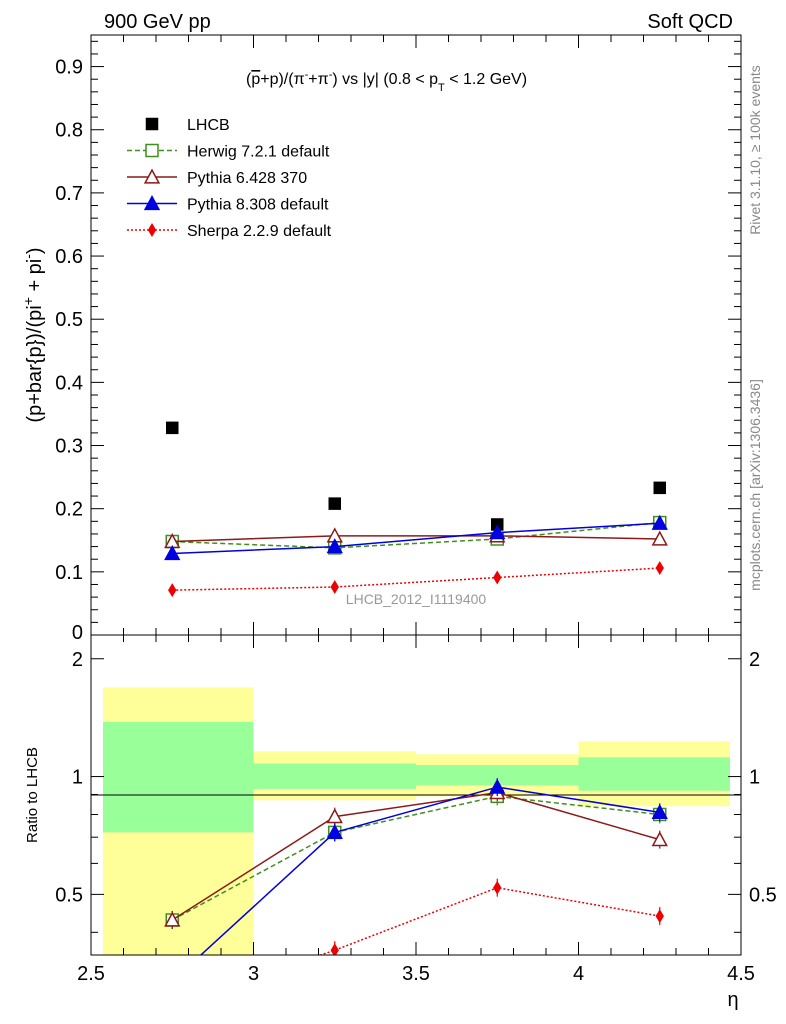 This screenshot has height=1024, width=786. Describe the element at coordinates (754, 778) in the screenshot. I see `ratio-y-tick-label-right: 1` at that location.